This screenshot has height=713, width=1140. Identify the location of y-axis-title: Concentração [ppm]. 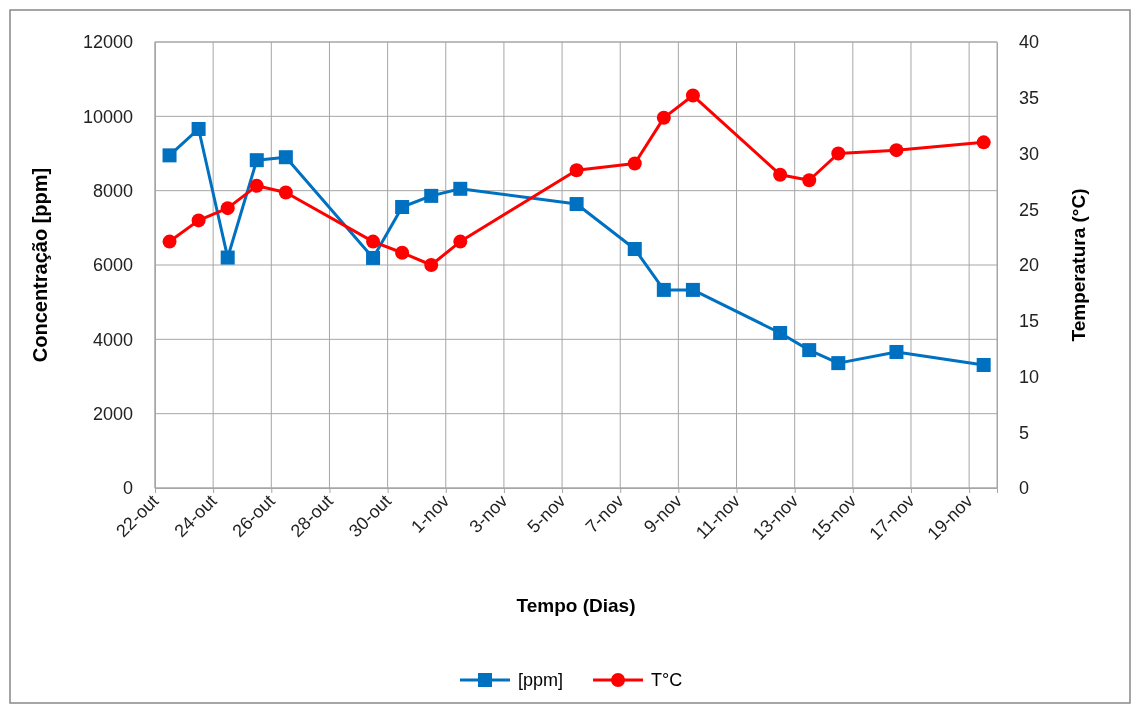
(40, 265).